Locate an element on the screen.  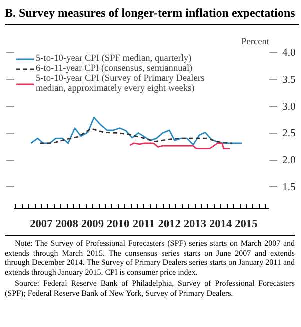
x-tick-label: 2009 is located at coordinates (92, 224).